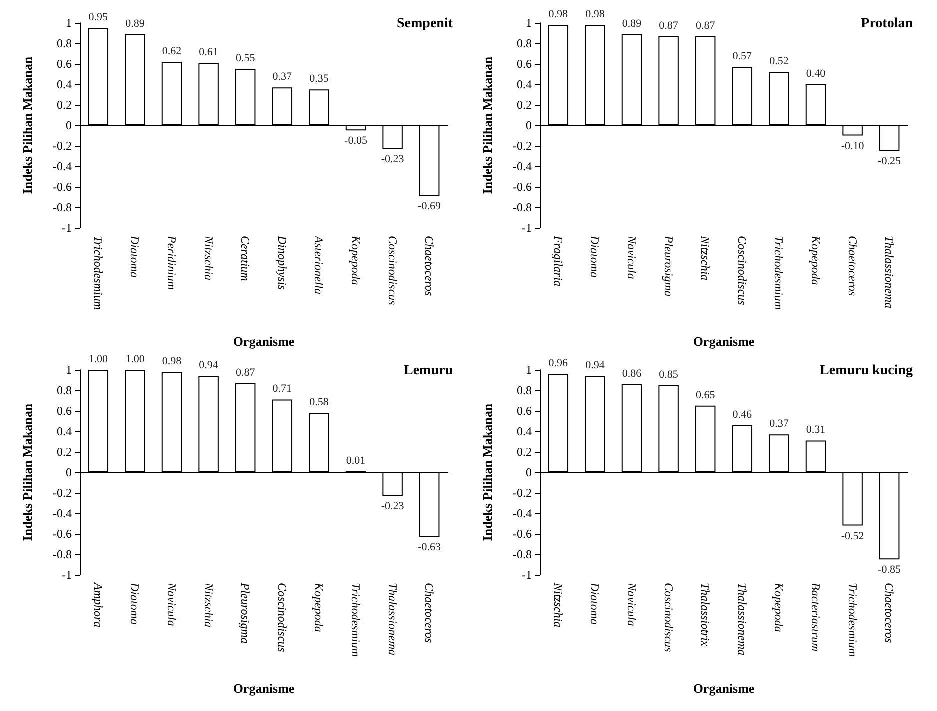 This screenshot has height=711, width=937. I want to click on data-label: -0.85, so click(890, 570).